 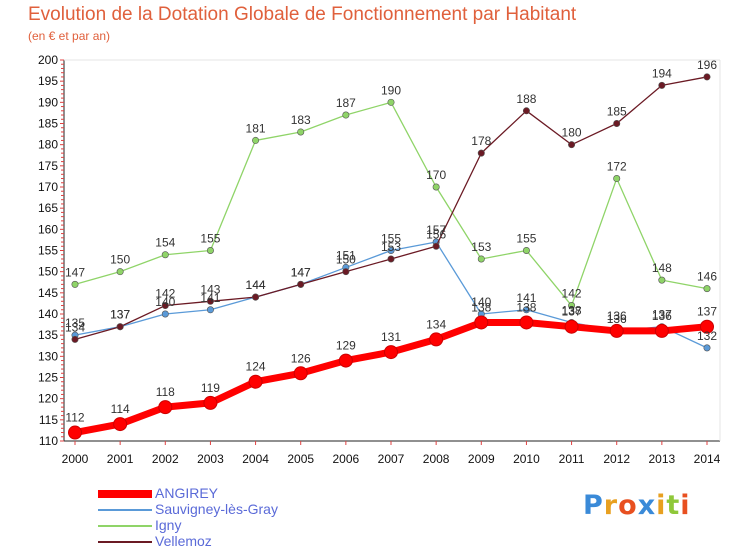 I want to click on x-tick-label: 2011, so click(x=572, y=459).